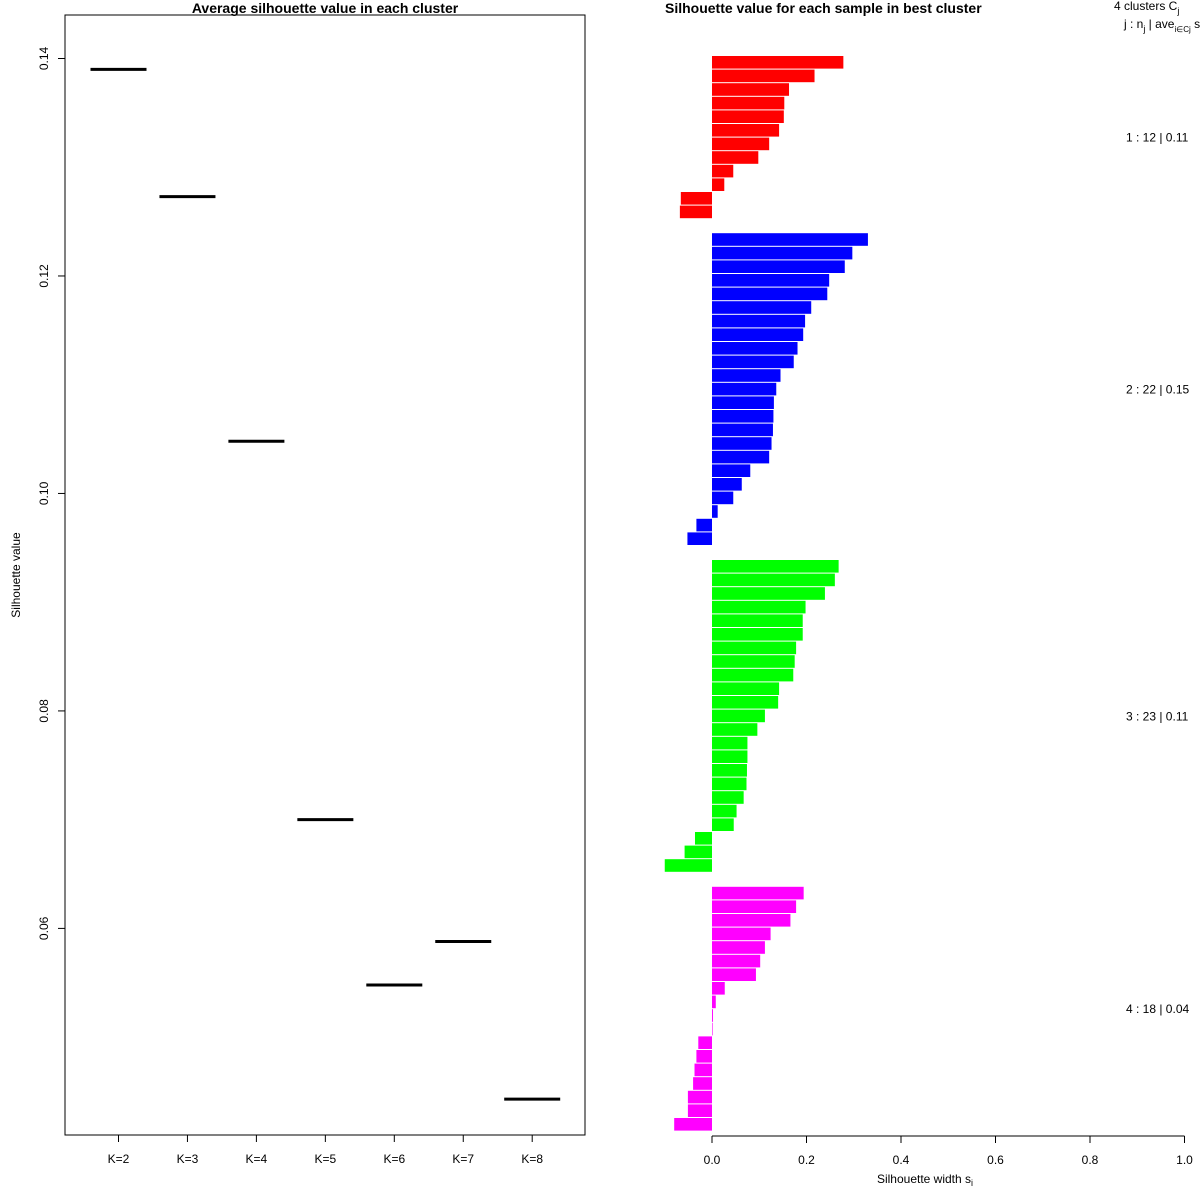  I want to click on cluster-header-sub: j, so click(1177, 11).